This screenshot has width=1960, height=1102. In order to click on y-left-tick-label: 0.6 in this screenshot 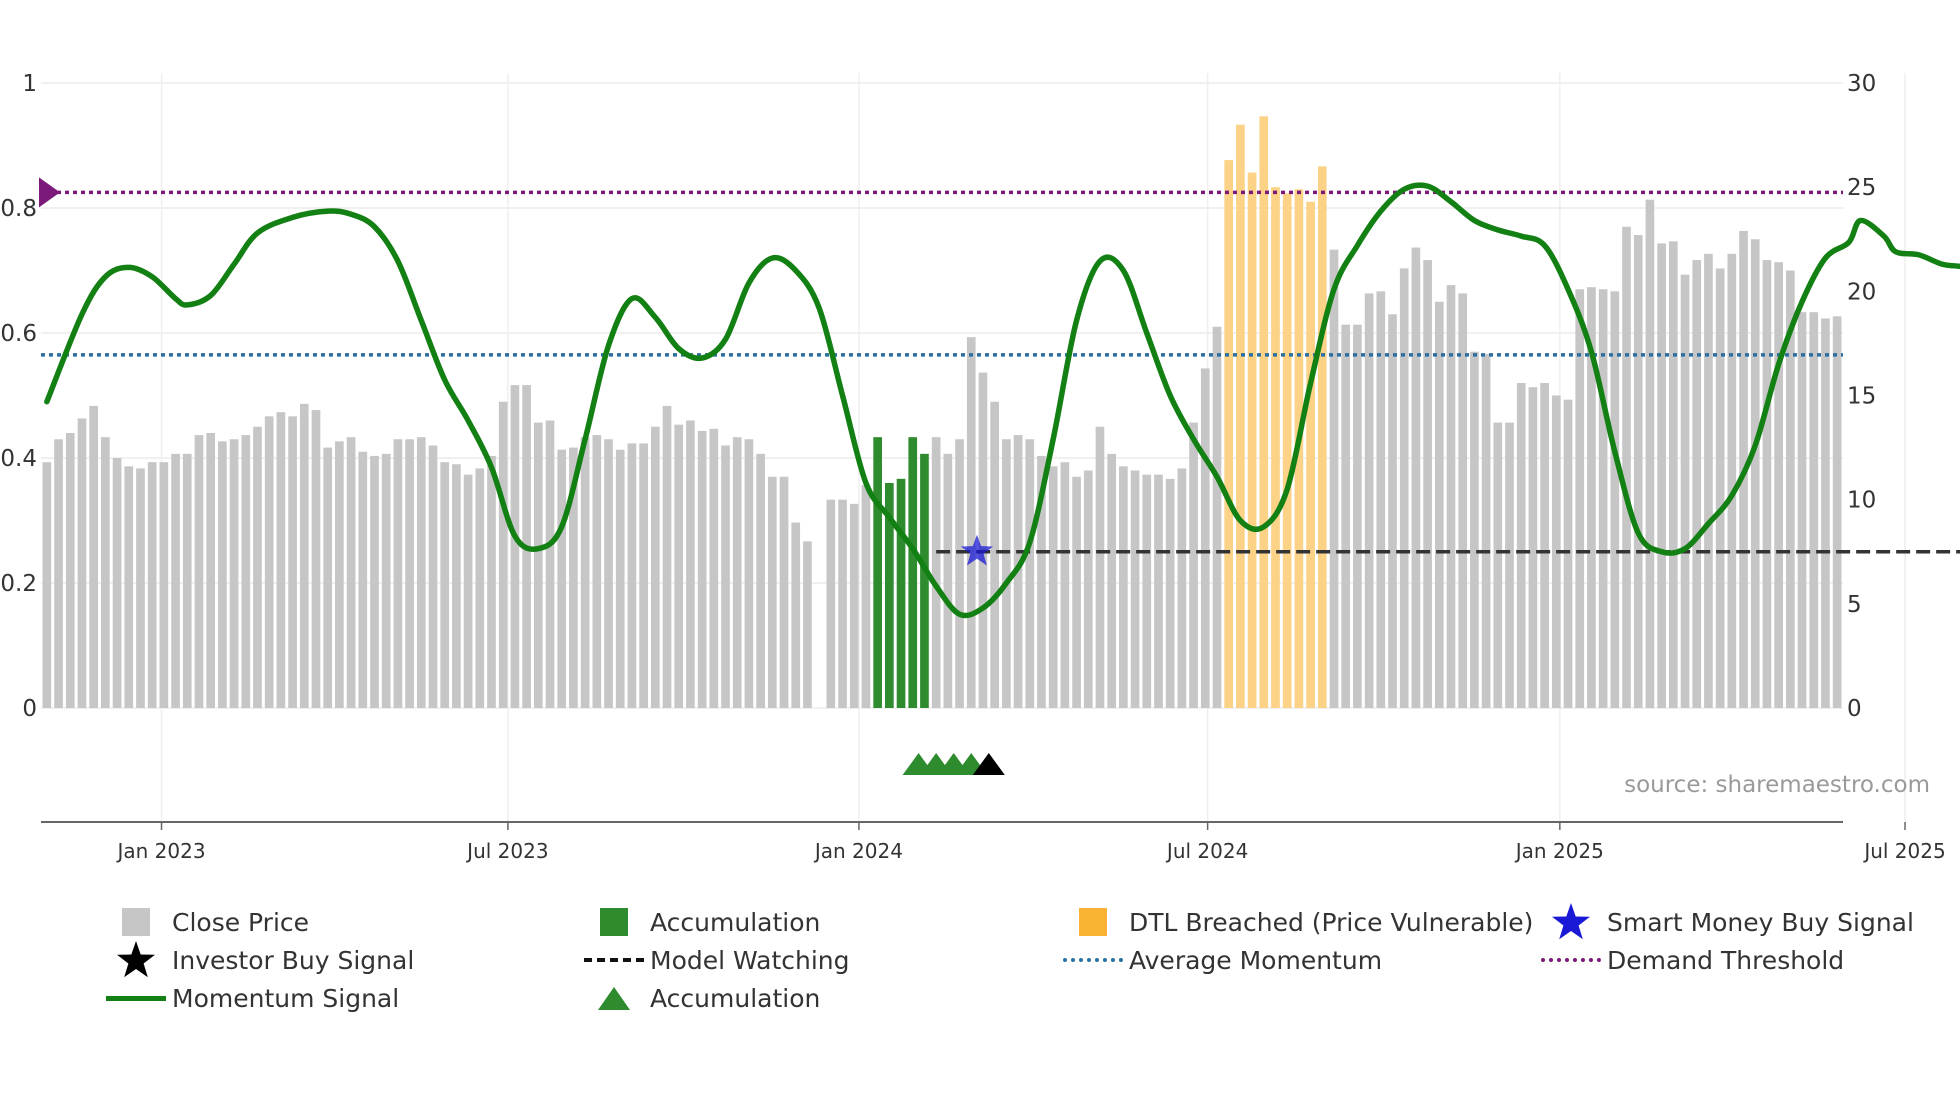, I will do `click(18, 334)`.